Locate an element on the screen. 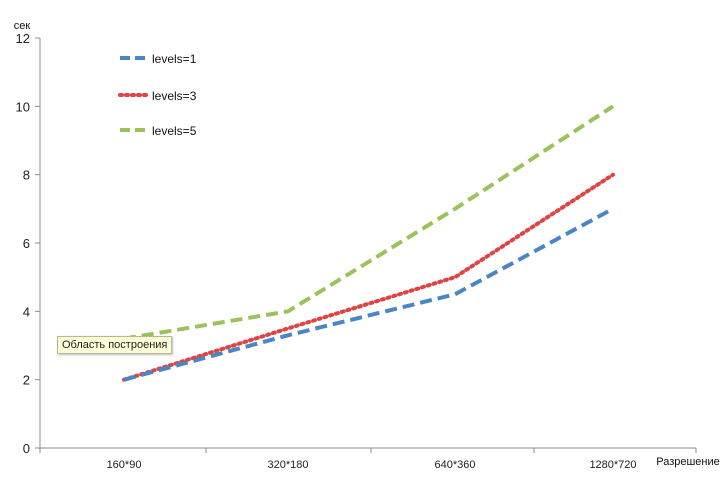 Image resolution: width=723 pixels, height=478 pixels. x-tick-label: 640*360 is located at coordinates (455, 465).